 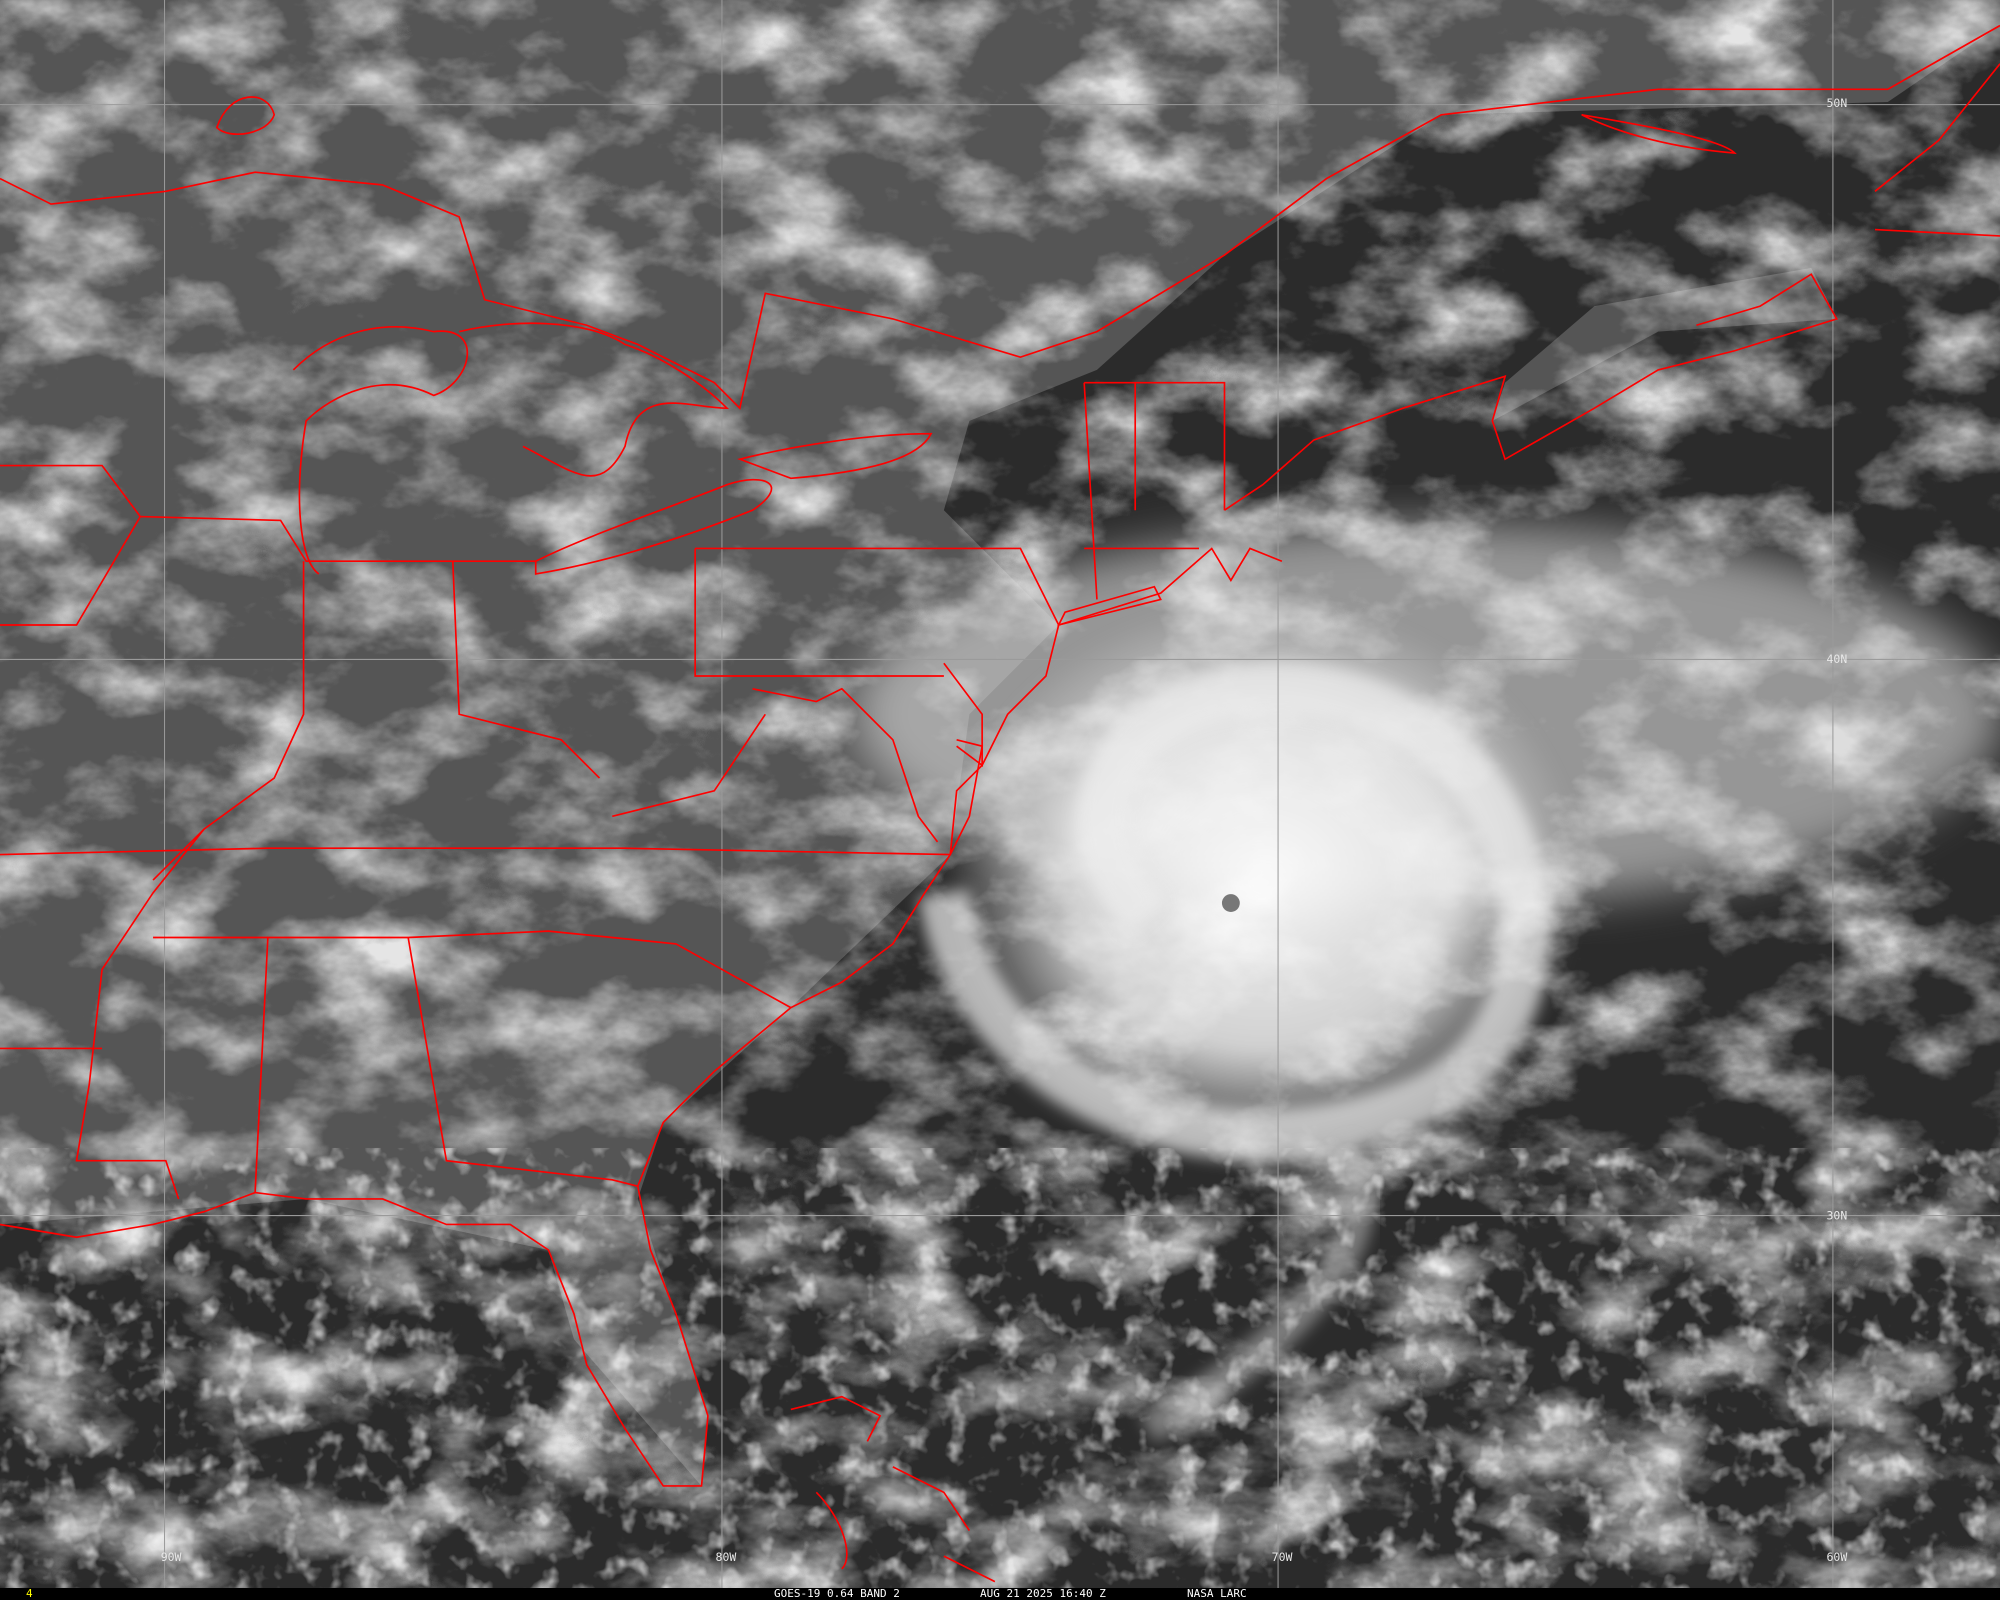 What do you see at coordinates (1282, 1557) in the screenshot?
I see `lon-label: 70W` at bounding box center [1282, 1557].